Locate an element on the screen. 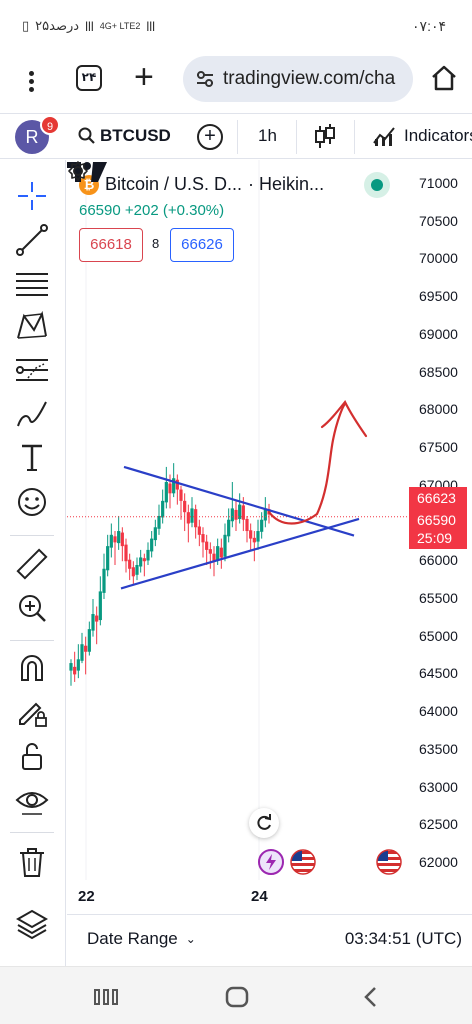  price-axis-label: 63500 is located at coordinates (438, 748).